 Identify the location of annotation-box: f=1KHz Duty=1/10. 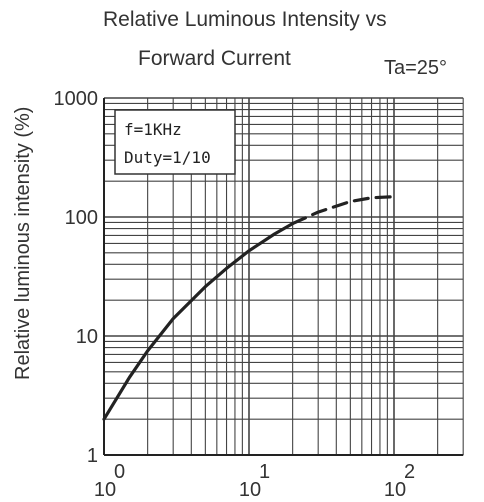
(175, 142).